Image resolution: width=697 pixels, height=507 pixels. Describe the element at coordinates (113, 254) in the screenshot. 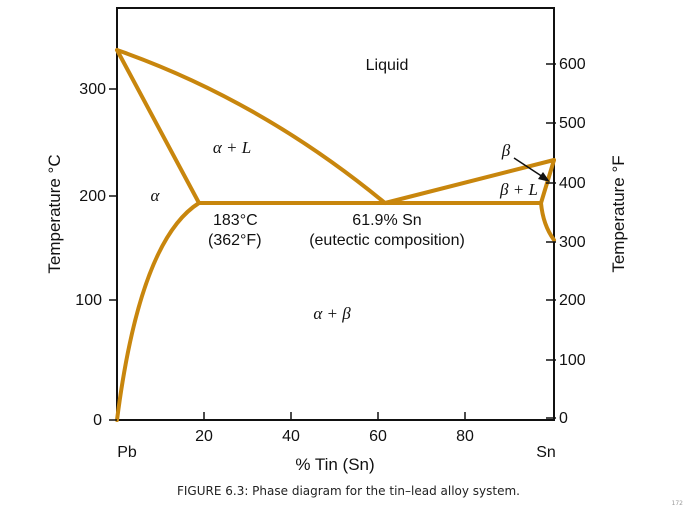

I see `left-axis` at that location.